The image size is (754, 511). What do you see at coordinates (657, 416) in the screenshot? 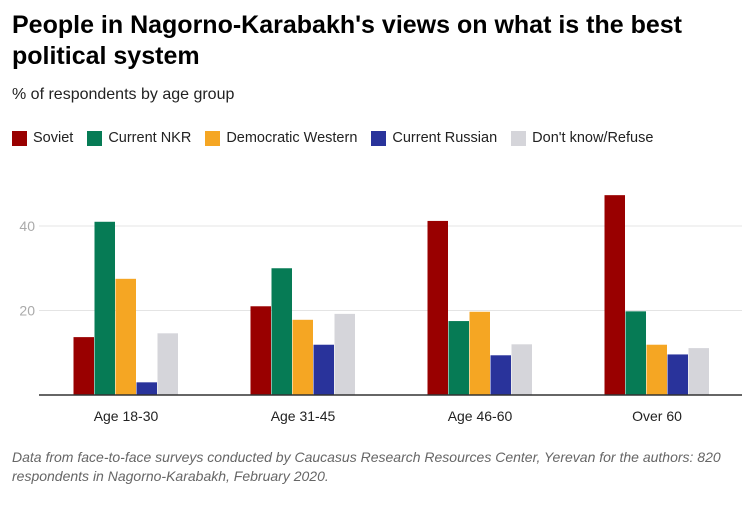
I see `x-tick-label: Over 60` at bounding box center [657, 416].